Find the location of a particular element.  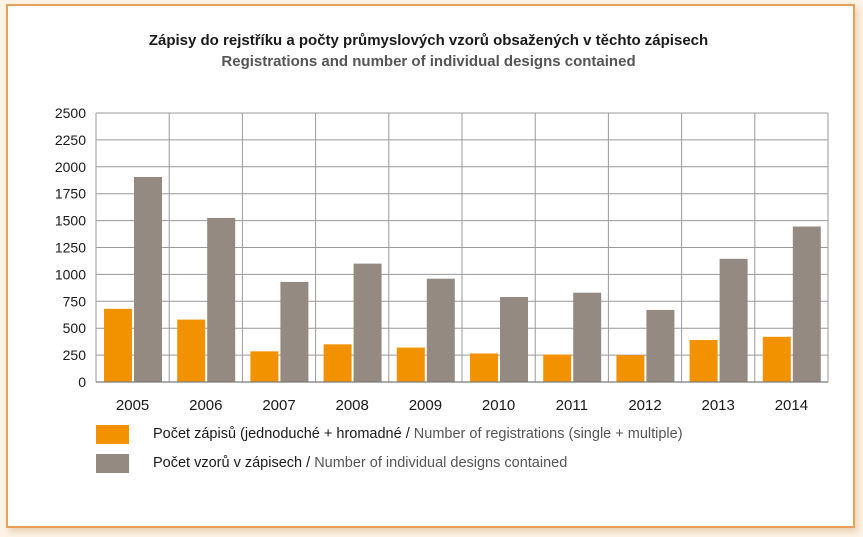

y-tick-label: 0 is located at coordinates (82, 382).